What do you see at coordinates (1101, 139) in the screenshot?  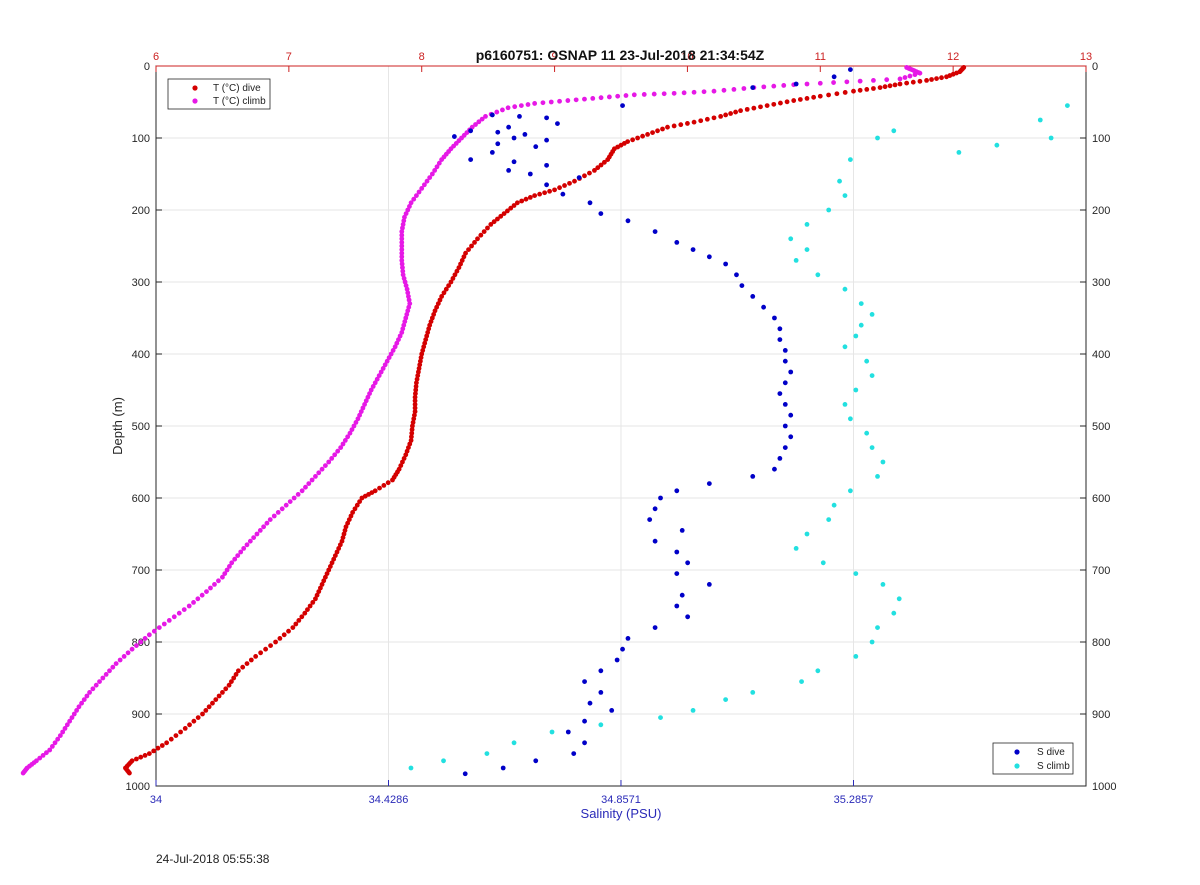 I see `y-tick-label-right: 100` at bounding box center [1101, 139].